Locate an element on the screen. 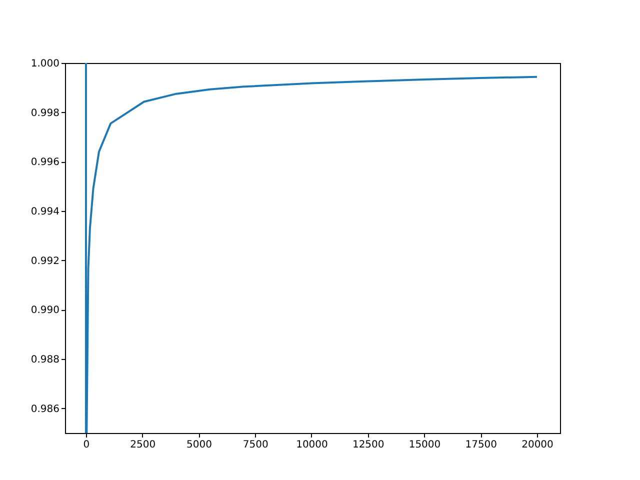 The height and width of the screenshot is (480, 640). x-tick-label: 2500 is located at coordinates (143, 445).